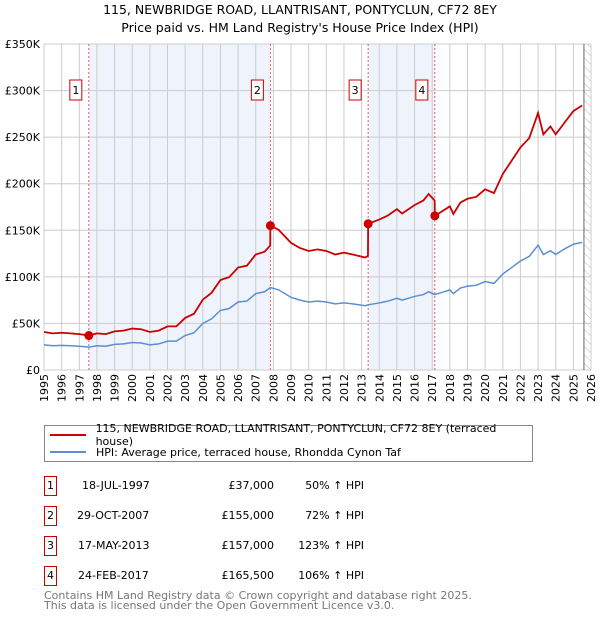  What do you see at coordinates (68, 435) in the screenshot?
I see `legend-swatch-red` at bounding box center [68, 435].